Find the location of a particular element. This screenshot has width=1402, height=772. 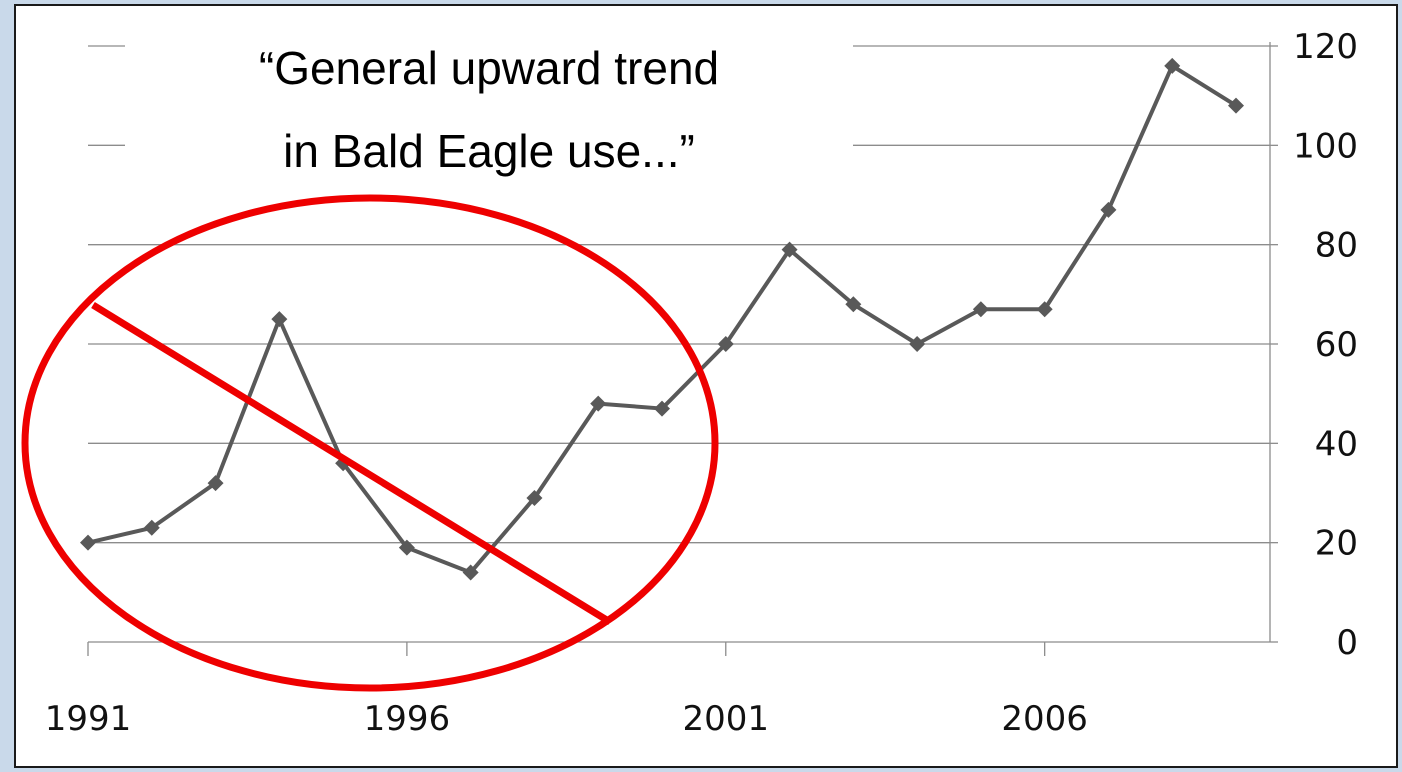

y-tick-labels: 0 20 40 60 80 100 120 is located at coordinates (1325, 345).